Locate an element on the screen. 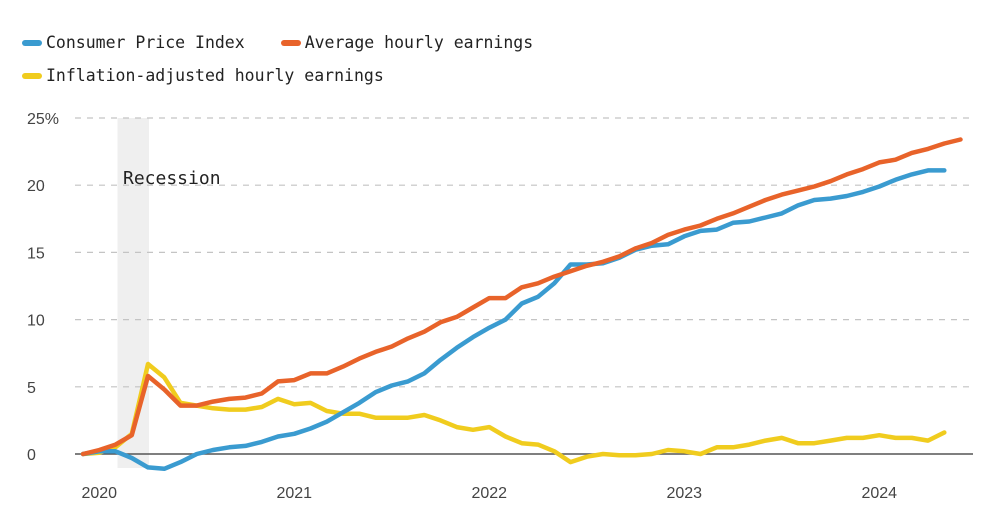 This screenshot has width=1000, height=524. x-tick-label: 2020 is located at coordinates (99, 493).